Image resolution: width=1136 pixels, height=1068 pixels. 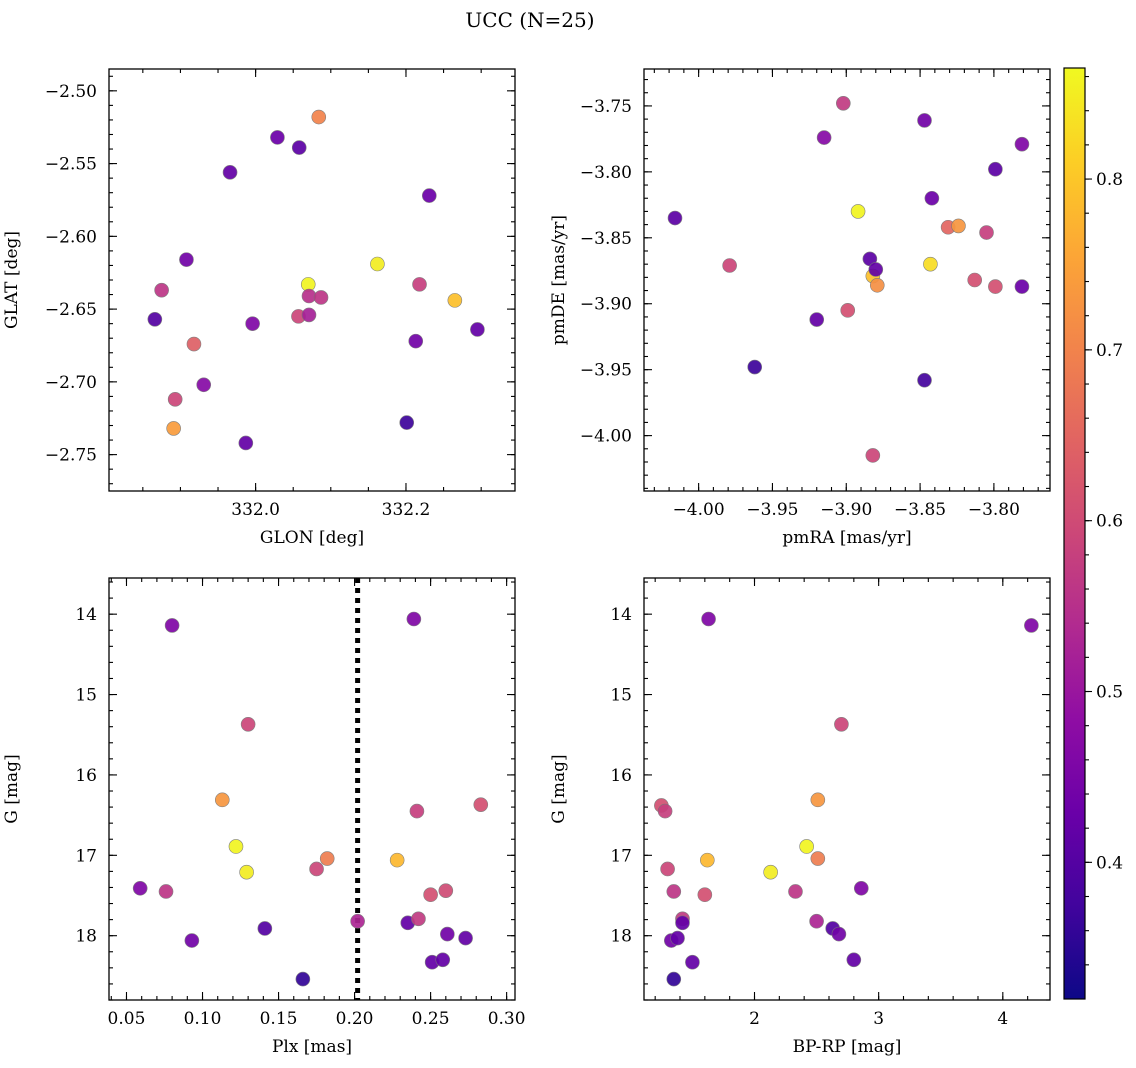 What do you see at coordinates (846, 538) in the screenshot?
I see `xlabel: pmRA [mas/yr]` at bounding box center [846, 538].